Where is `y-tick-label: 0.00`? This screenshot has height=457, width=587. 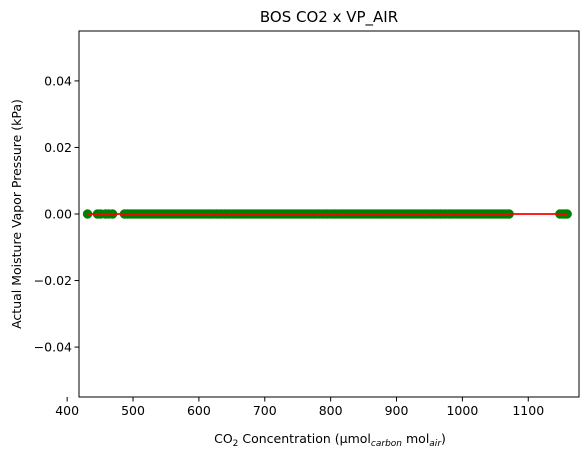 y-tick-label: 0.00 is located at coordinates (58, 214).